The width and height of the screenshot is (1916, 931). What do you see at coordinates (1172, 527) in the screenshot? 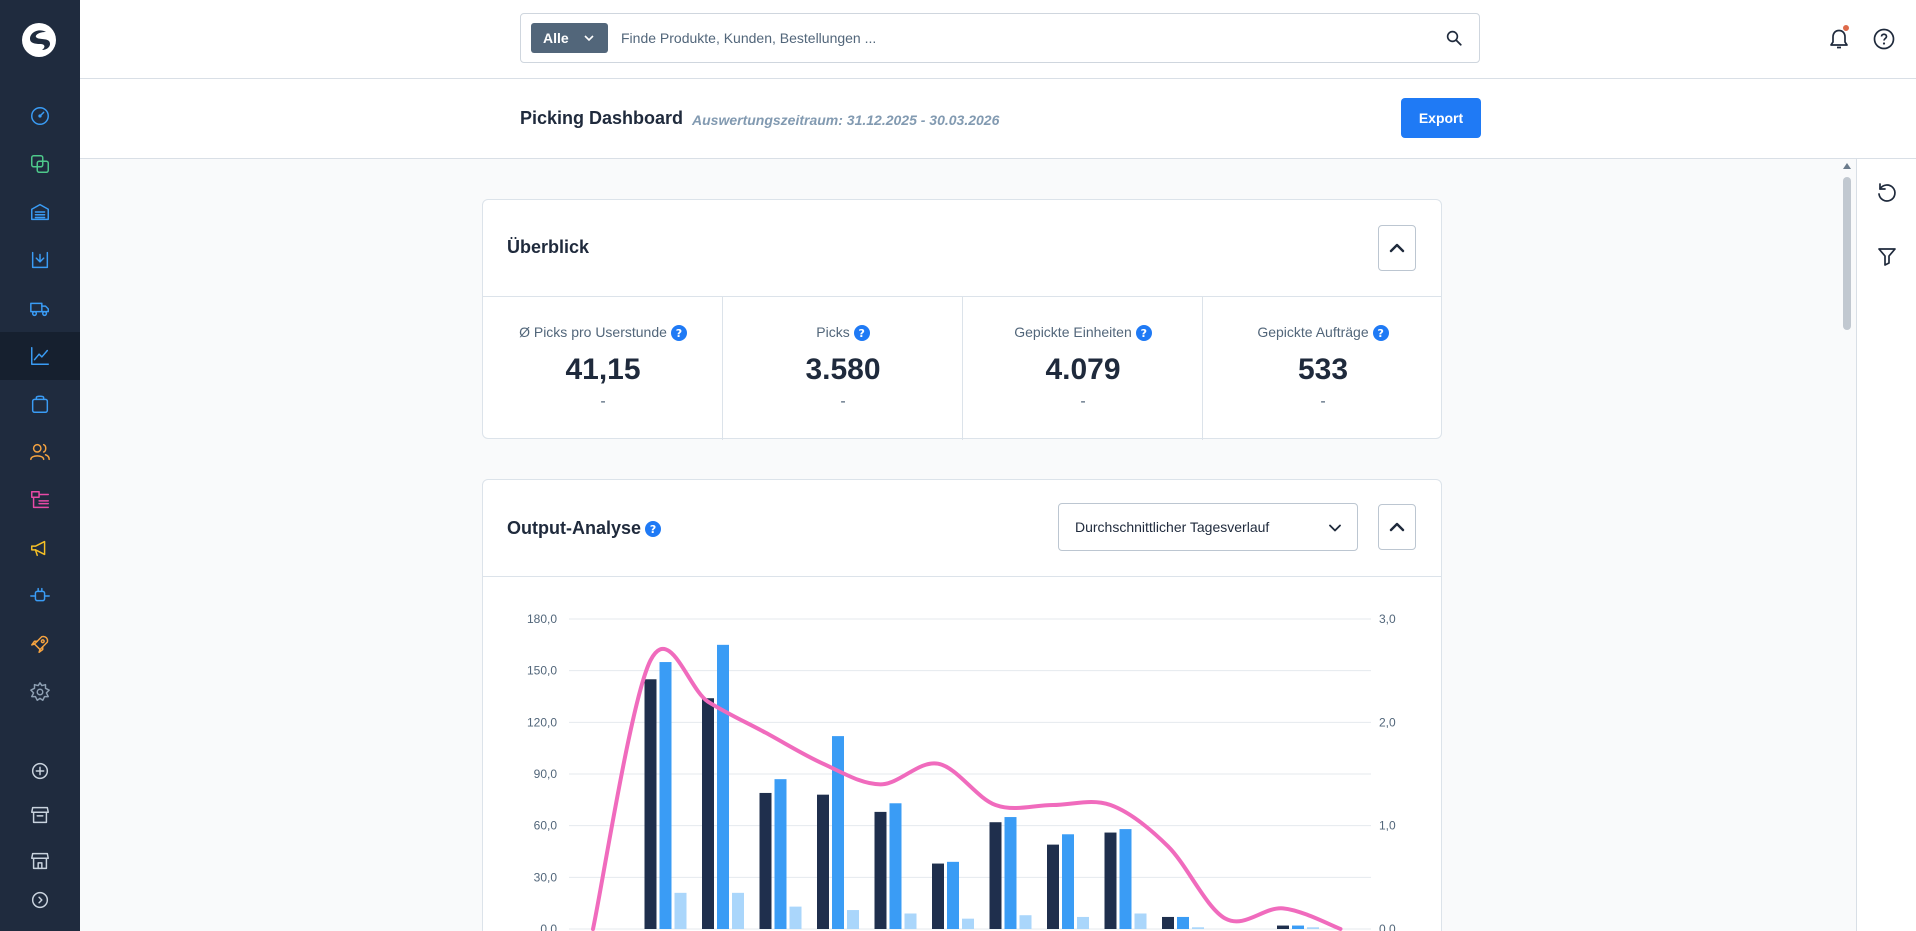
I see `chart-mode-value: Durchschnittlicher Tagesverlauf` at bounding box center [1172, 527].